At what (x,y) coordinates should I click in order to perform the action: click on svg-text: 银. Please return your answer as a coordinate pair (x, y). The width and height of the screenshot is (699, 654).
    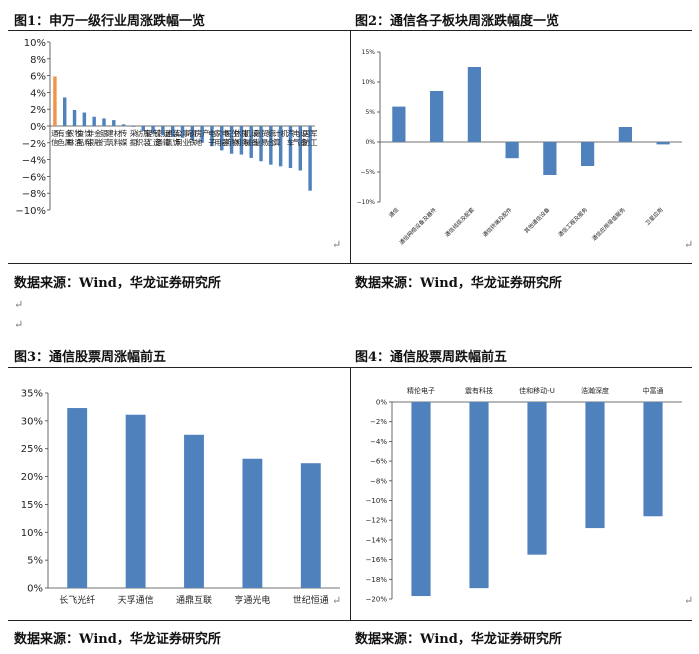
    Looking at the image, I should click on (91, 142).